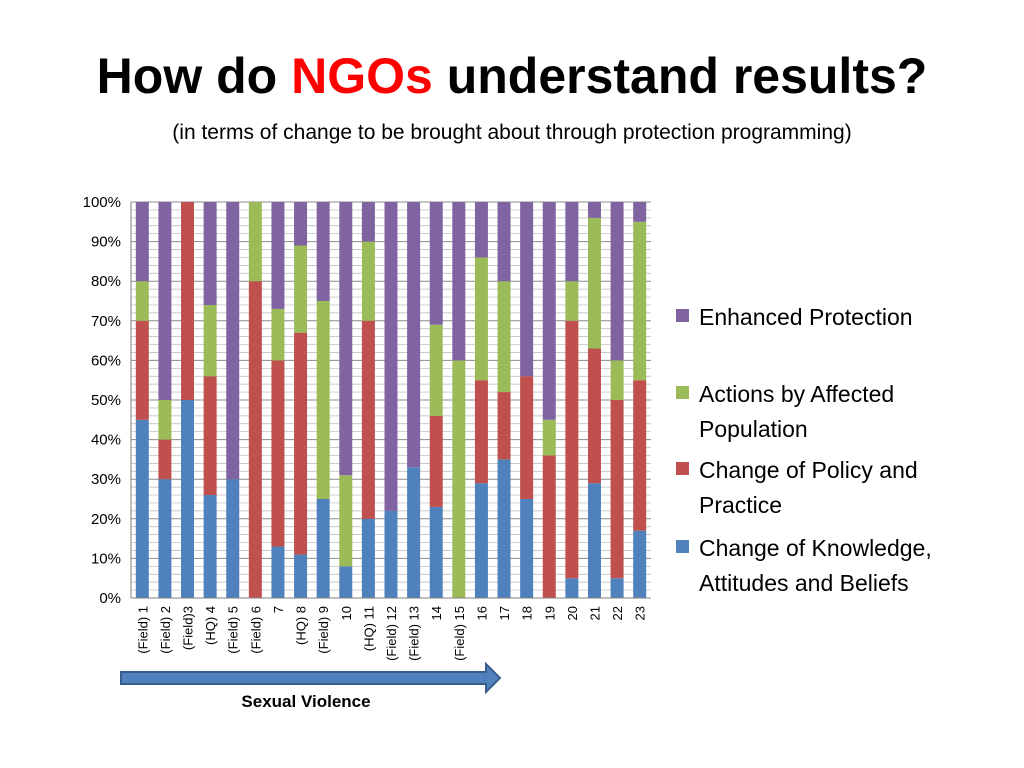 This screenshot has height=768, width=1024. I want to click on y-tick-label: 60%, so click(106, 360).